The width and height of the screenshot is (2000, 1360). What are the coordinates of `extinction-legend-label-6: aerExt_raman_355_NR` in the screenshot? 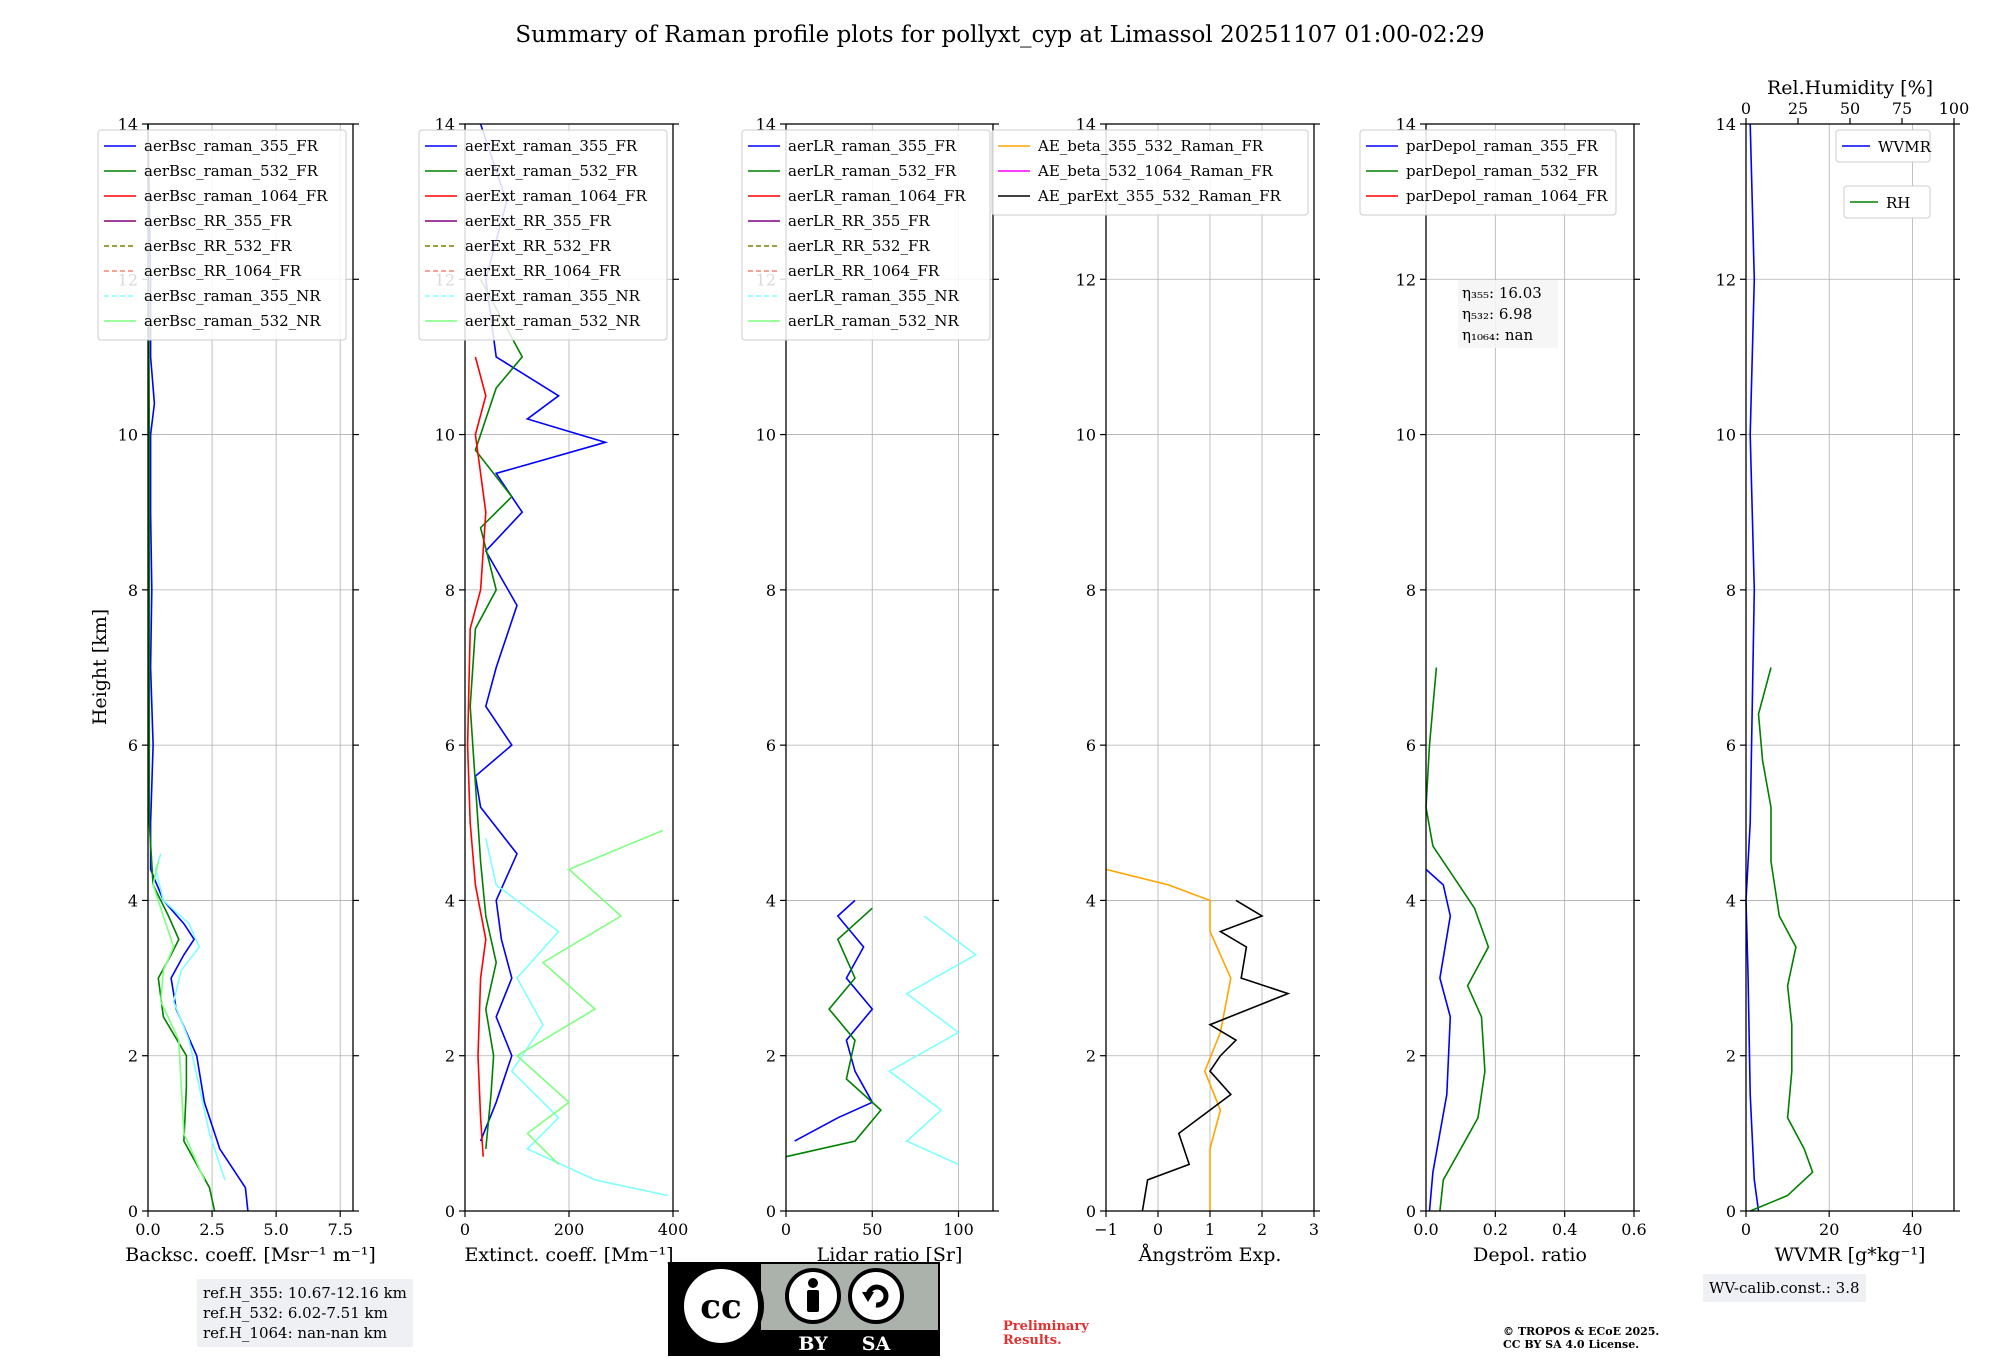 It's located at (553, 296).